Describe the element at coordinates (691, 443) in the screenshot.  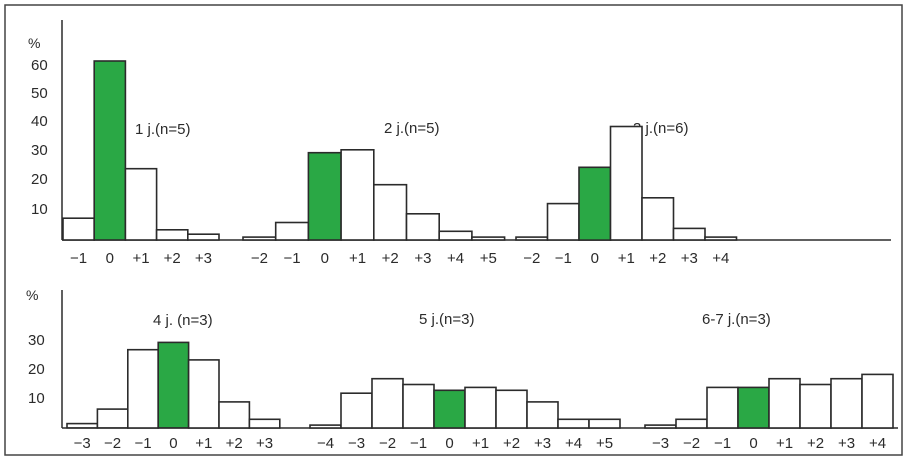
I see `x-tick-panel6-minus2: −2` at that location.